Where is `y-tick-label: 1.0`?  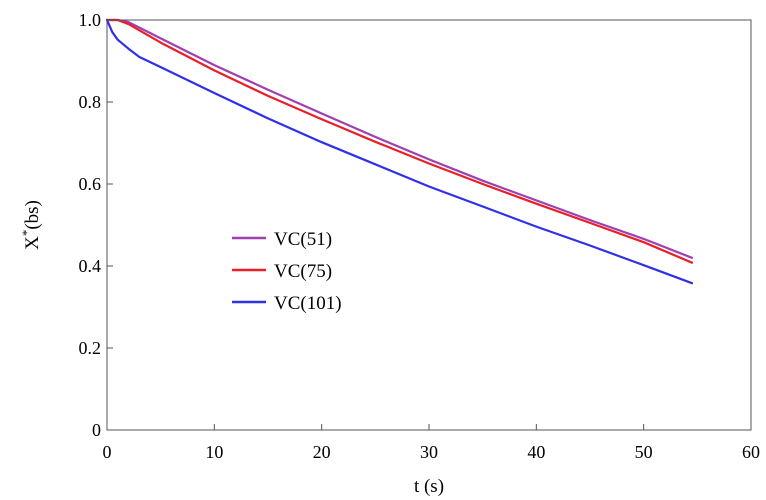
y-tick-label: 1.0 is located at coordinates (90, 20).